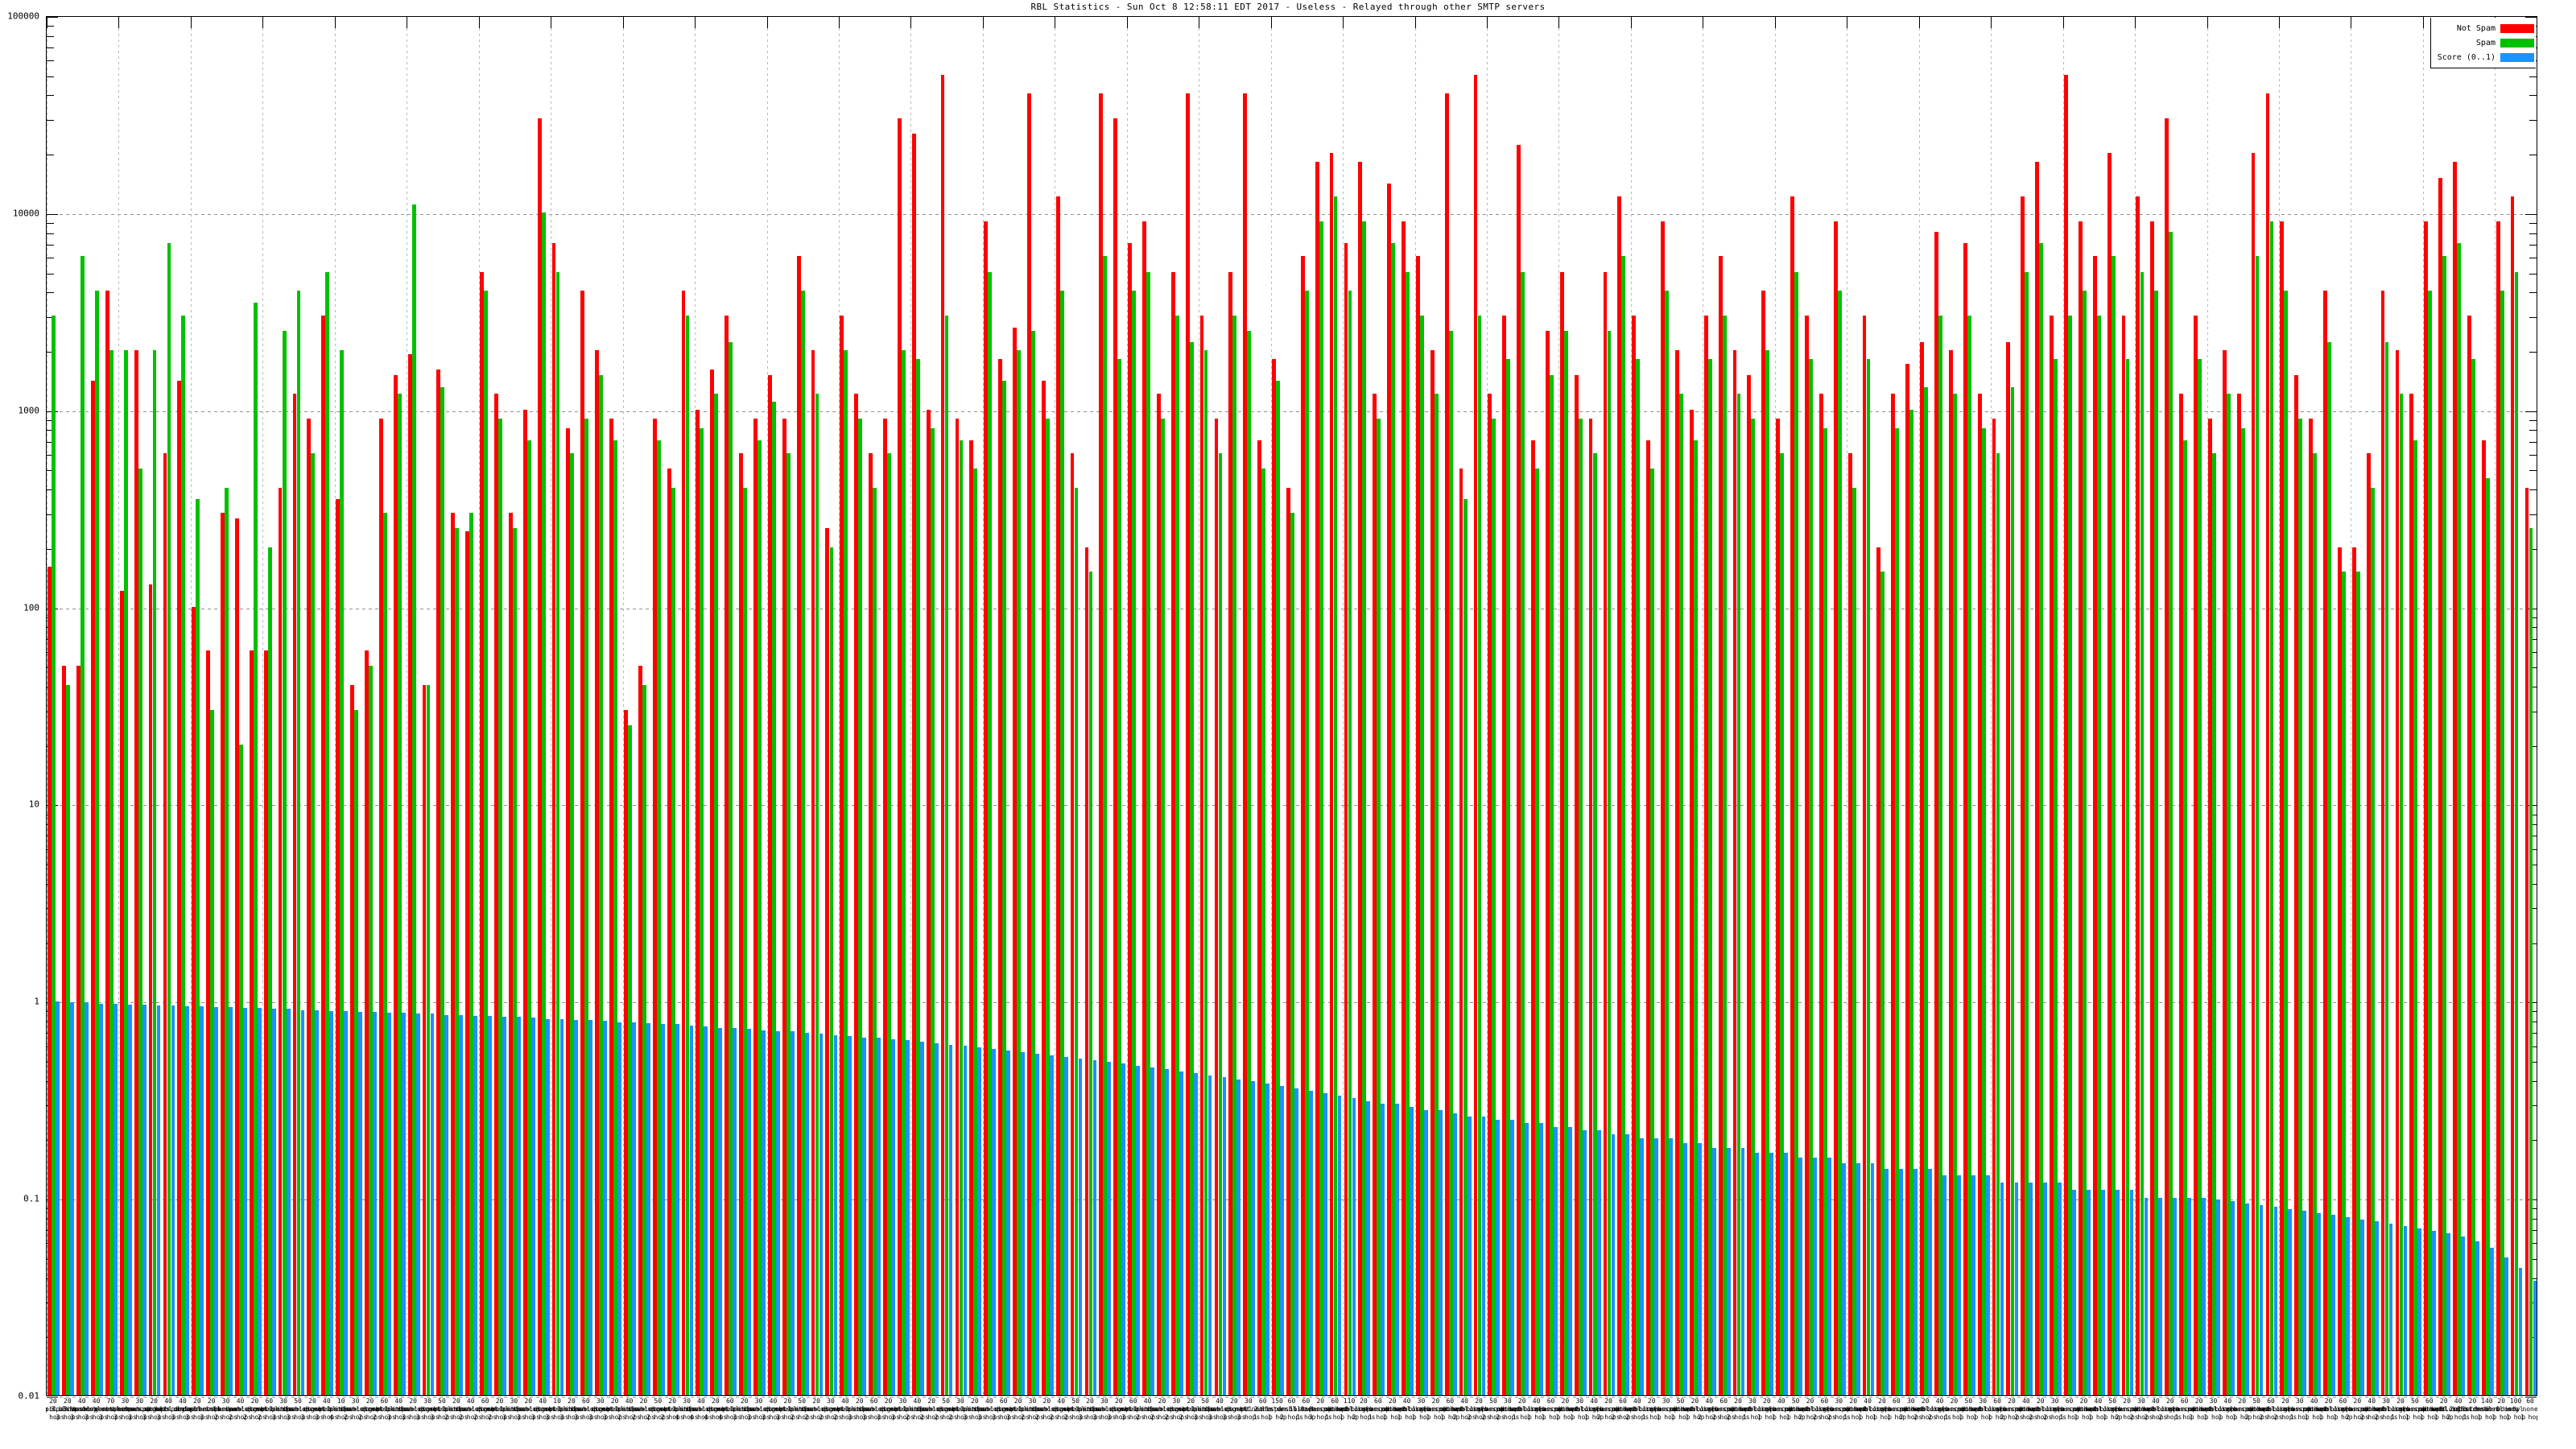  I want to click on x-tick-label: 20 dnsbl.sorbs.net 1 hop, so click(1767, 1409).